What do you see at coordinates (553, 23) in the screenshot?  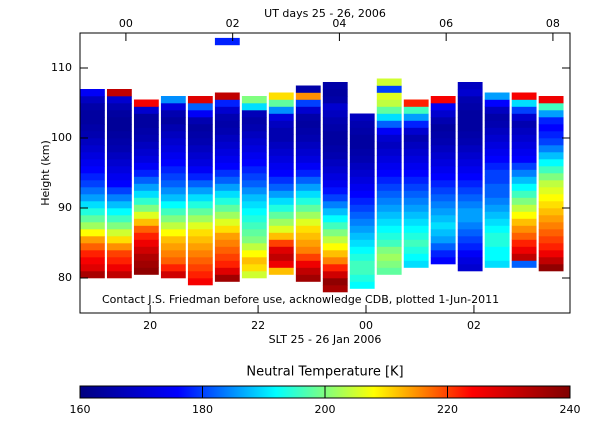 I see `x2-tick-label: 08` at bounding box center [553, 23].